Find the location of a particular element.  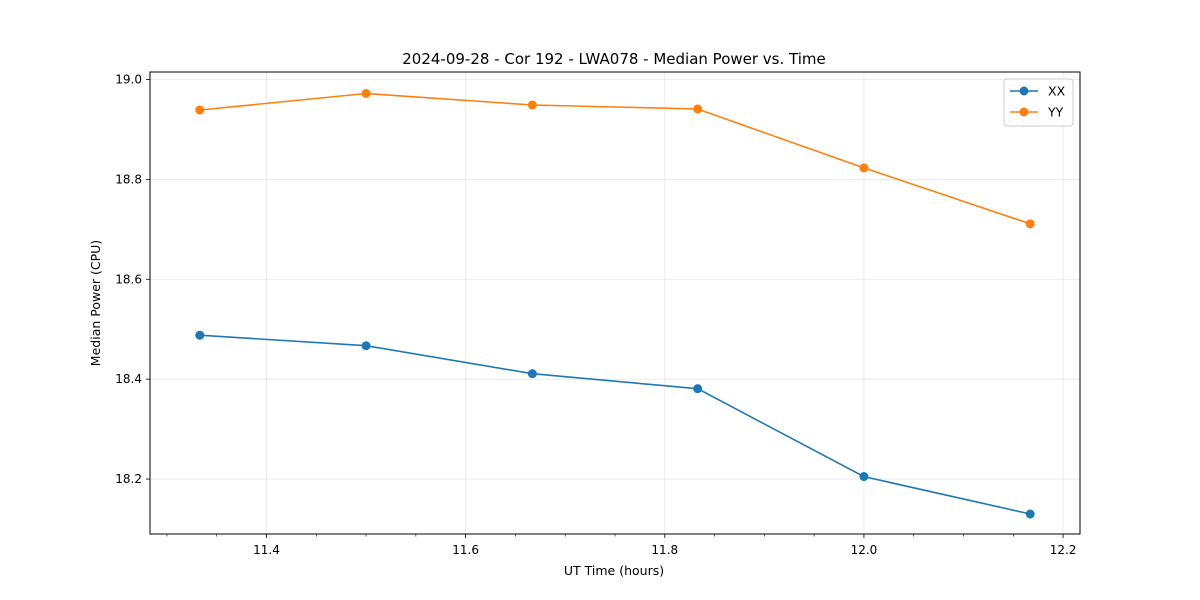

x-axis-label: UT Time (hours) is located at coordinates (614, 570).